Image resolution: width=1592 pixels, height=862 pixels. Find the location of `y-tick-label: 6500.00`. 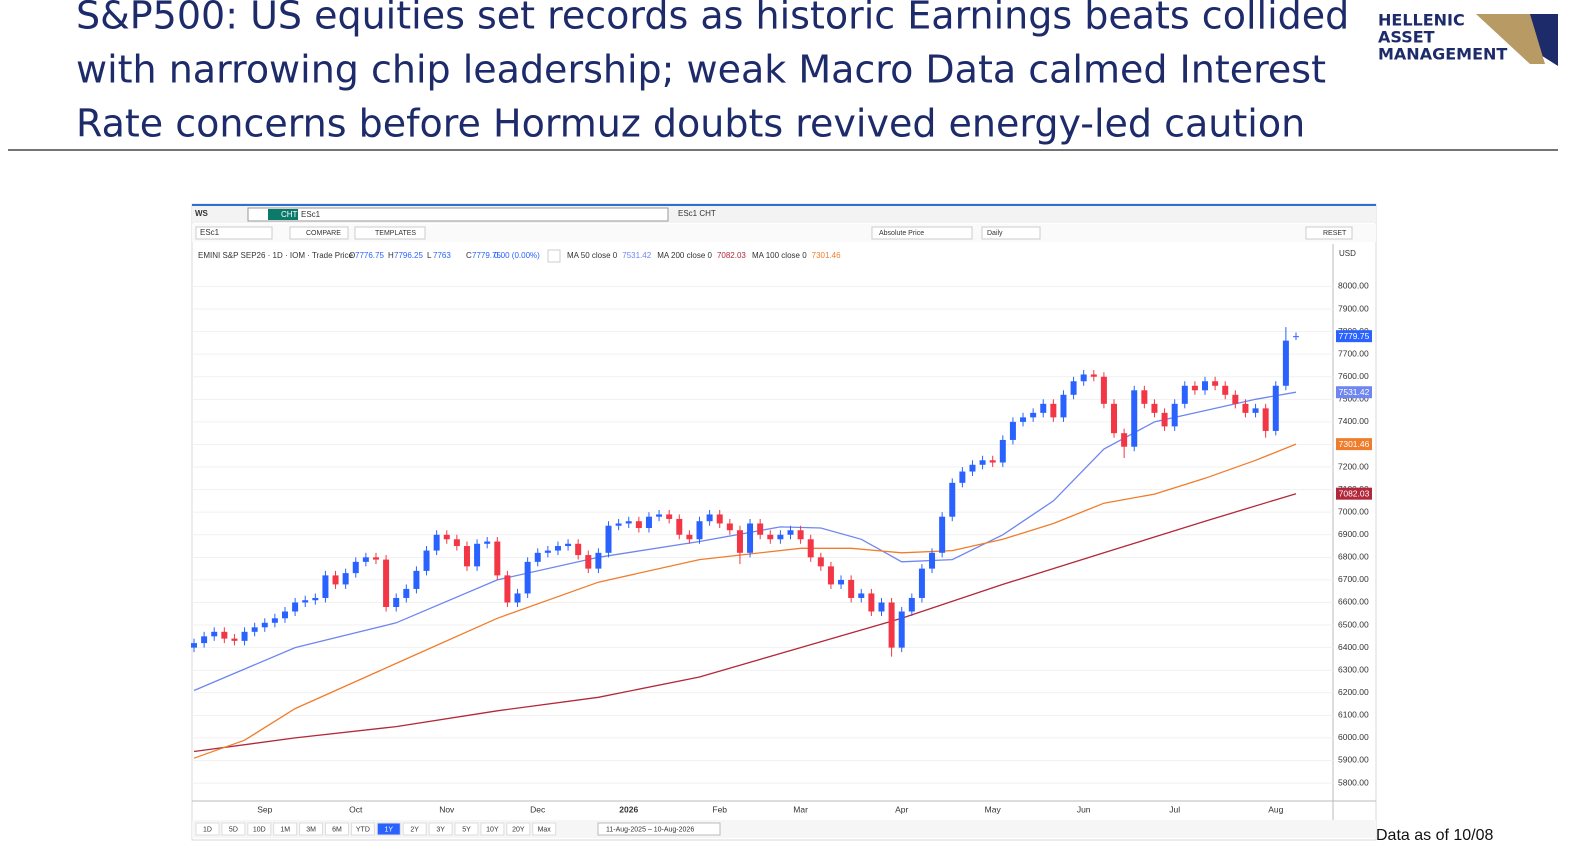

y-tick-label: 6500.00 is located at coordinates (1353, 624).